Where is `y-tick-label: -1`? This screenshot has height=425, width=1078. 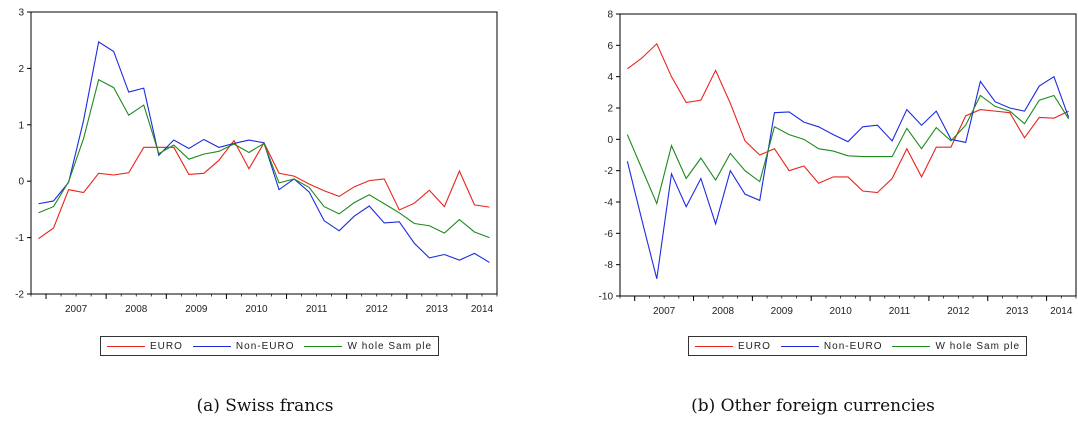
y-tick-label: -1 is located at coordinates (19, 238).